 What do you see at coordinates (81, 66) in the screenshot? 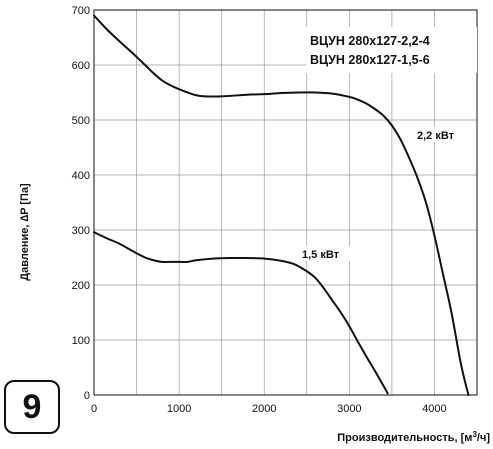
I see `y-tick-label: 600` at bounding box center [81, 66].